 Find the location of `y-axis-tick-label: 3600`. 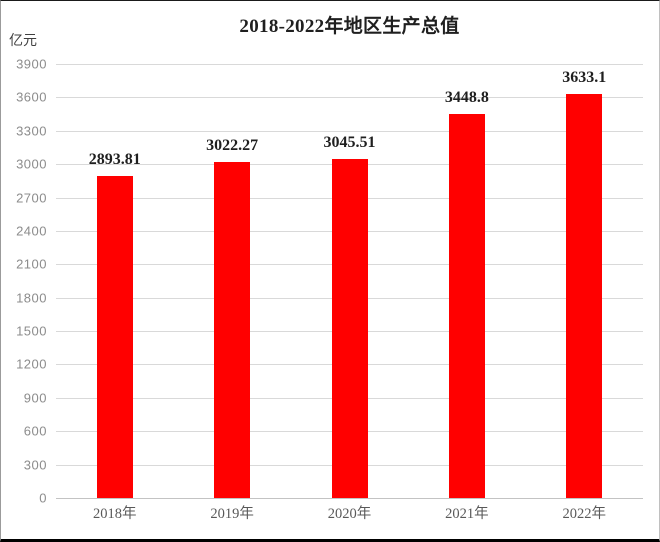

y-axis-tick-label: 3600 is located at coordinates (31, 97).